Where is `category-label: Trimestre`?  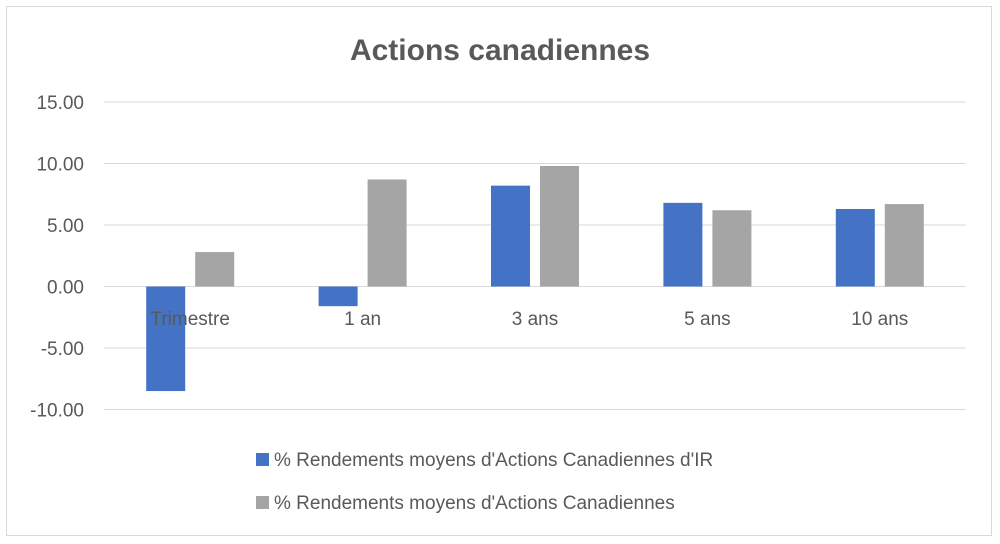
category-label: Trimestre is located at coordinates (190, 319).